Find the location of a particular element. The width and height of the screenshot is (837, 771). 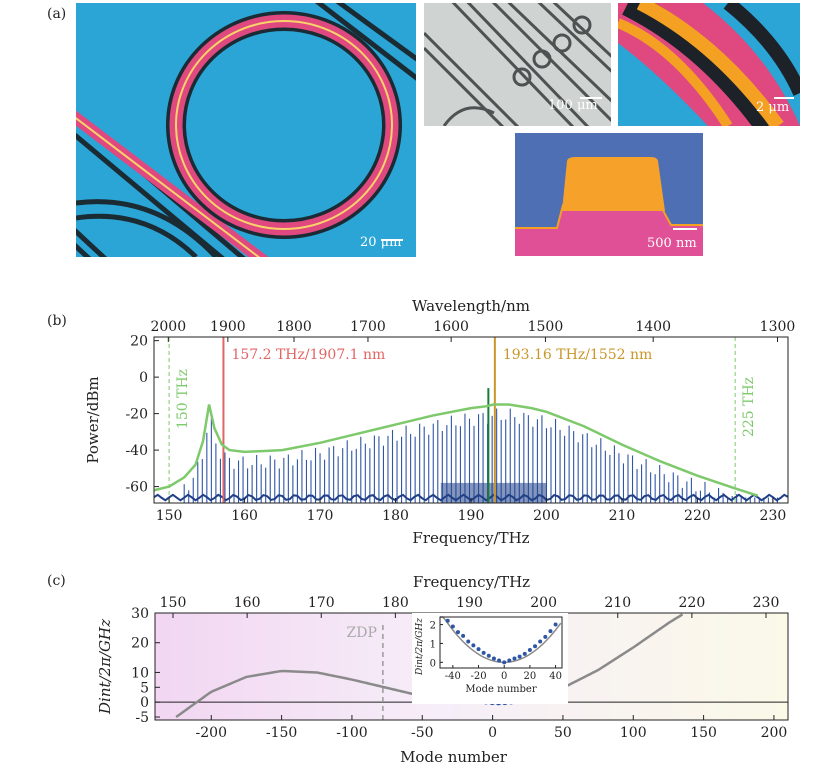

top-tick-label: 2000 is located at coordinates (168, 327).